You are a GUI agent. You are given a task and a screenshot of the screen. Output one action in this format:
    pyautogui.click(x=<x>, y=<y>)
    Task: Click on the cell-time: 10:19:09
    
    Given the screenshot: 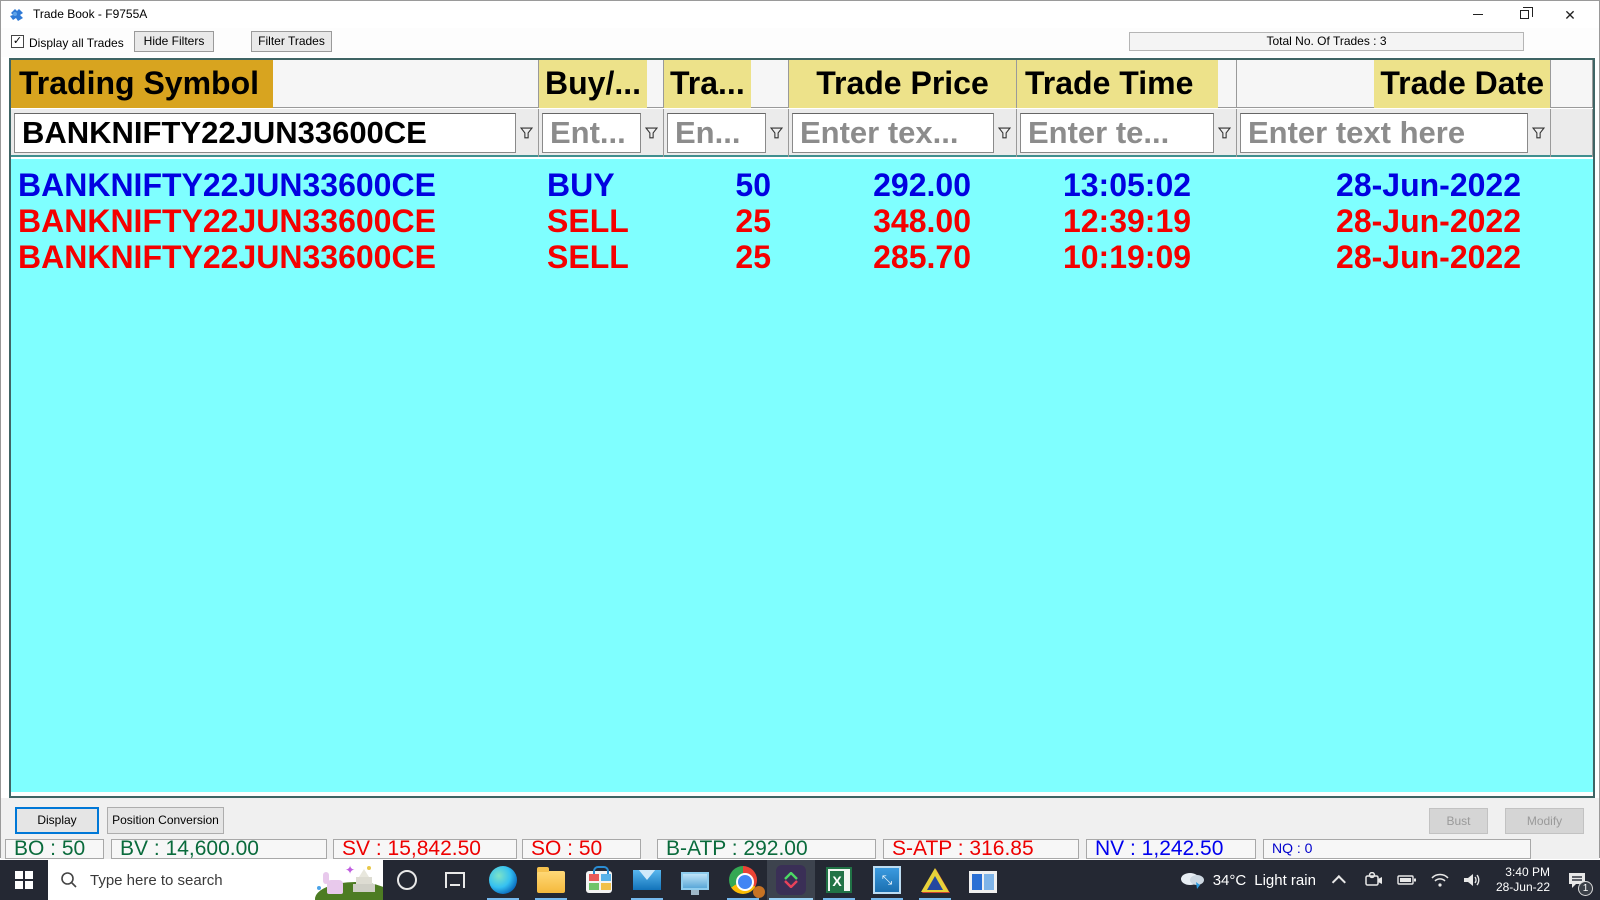 What is the action you would take?
    pyautogui.click(x=1127, y=257)
    